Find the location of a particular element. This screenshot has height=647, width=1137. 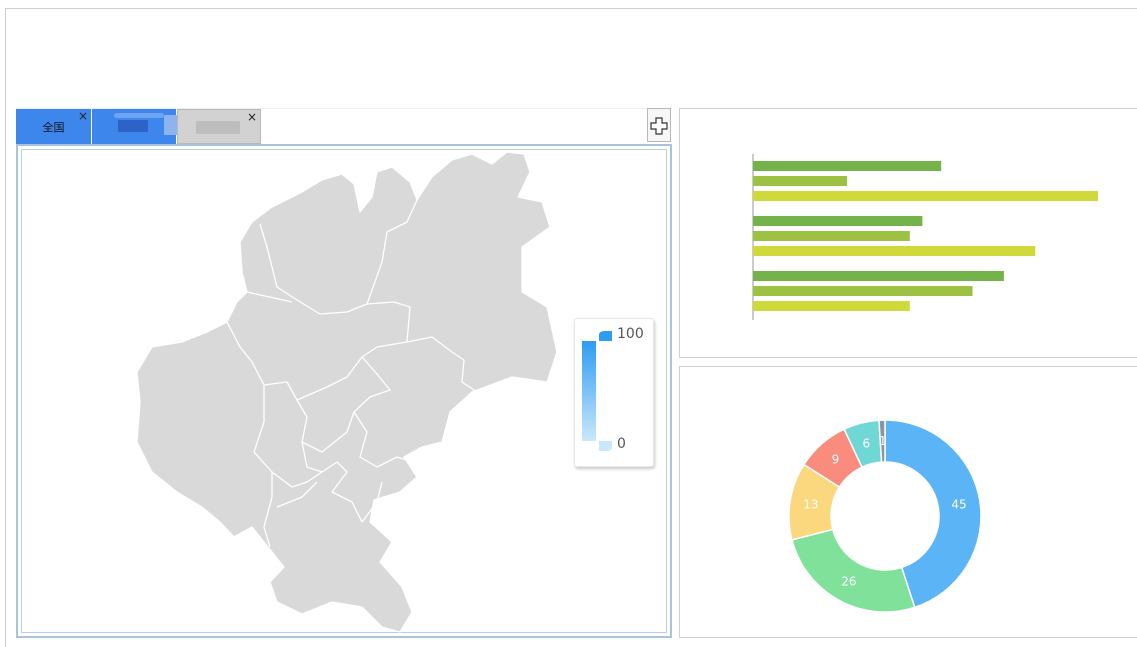

bar-g3-s2 is located at coordinates (863, 291).